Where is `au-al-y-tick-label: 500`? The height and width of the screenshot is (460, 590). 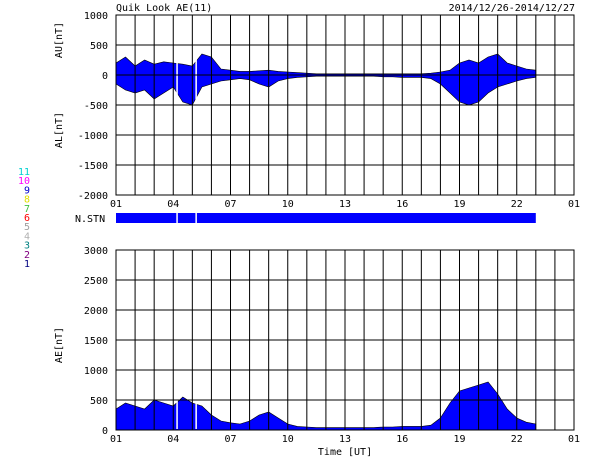 au-al-y-tick-label: 500 is located at coordinates (99, 46).